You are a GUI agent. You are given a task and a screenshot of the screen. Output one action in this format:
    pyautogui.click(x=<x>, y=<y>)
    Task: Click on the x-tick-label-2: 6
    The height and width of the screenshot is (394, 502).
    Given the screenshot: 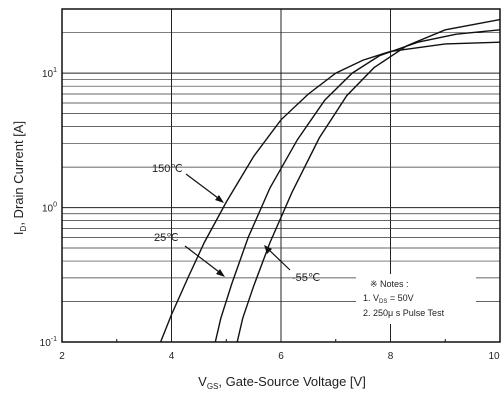 What is the action you would take?
    pyautogui.click(x=281, y=356)
    